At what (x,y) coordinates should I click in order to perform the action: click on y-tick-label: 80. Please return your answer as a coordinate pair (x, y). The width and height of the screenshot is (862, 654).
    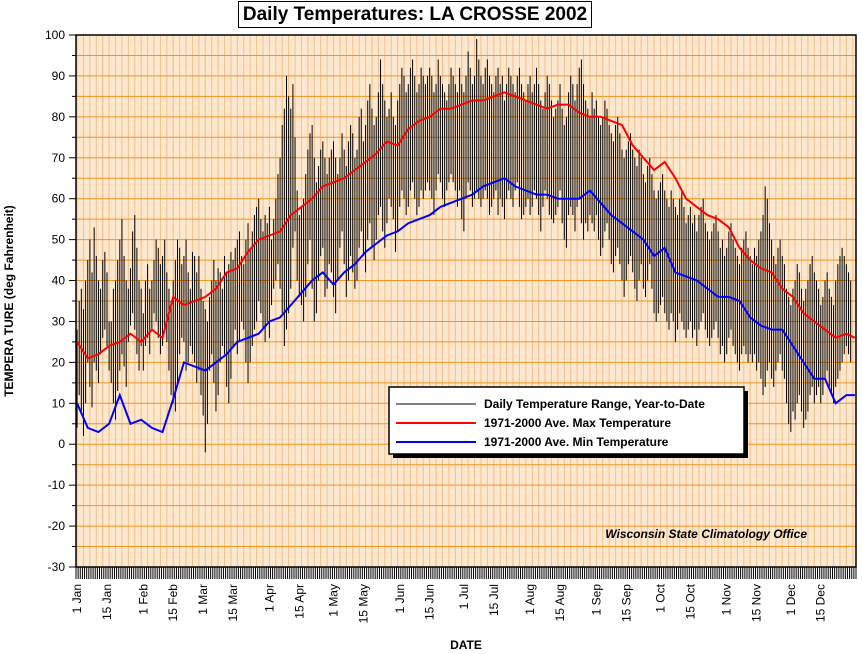
    Looking at the image, I should click on (59, 117).